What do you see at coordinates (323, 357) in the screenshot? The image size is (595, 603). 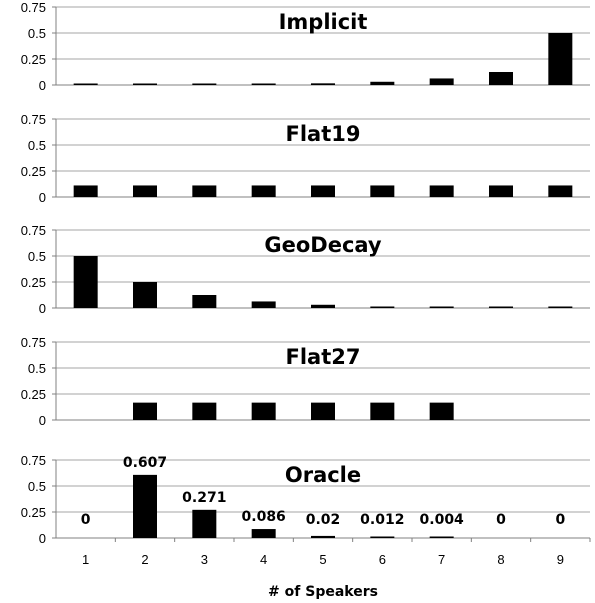 I see `panel-title: Flat27` at bounding box center [323, 357].